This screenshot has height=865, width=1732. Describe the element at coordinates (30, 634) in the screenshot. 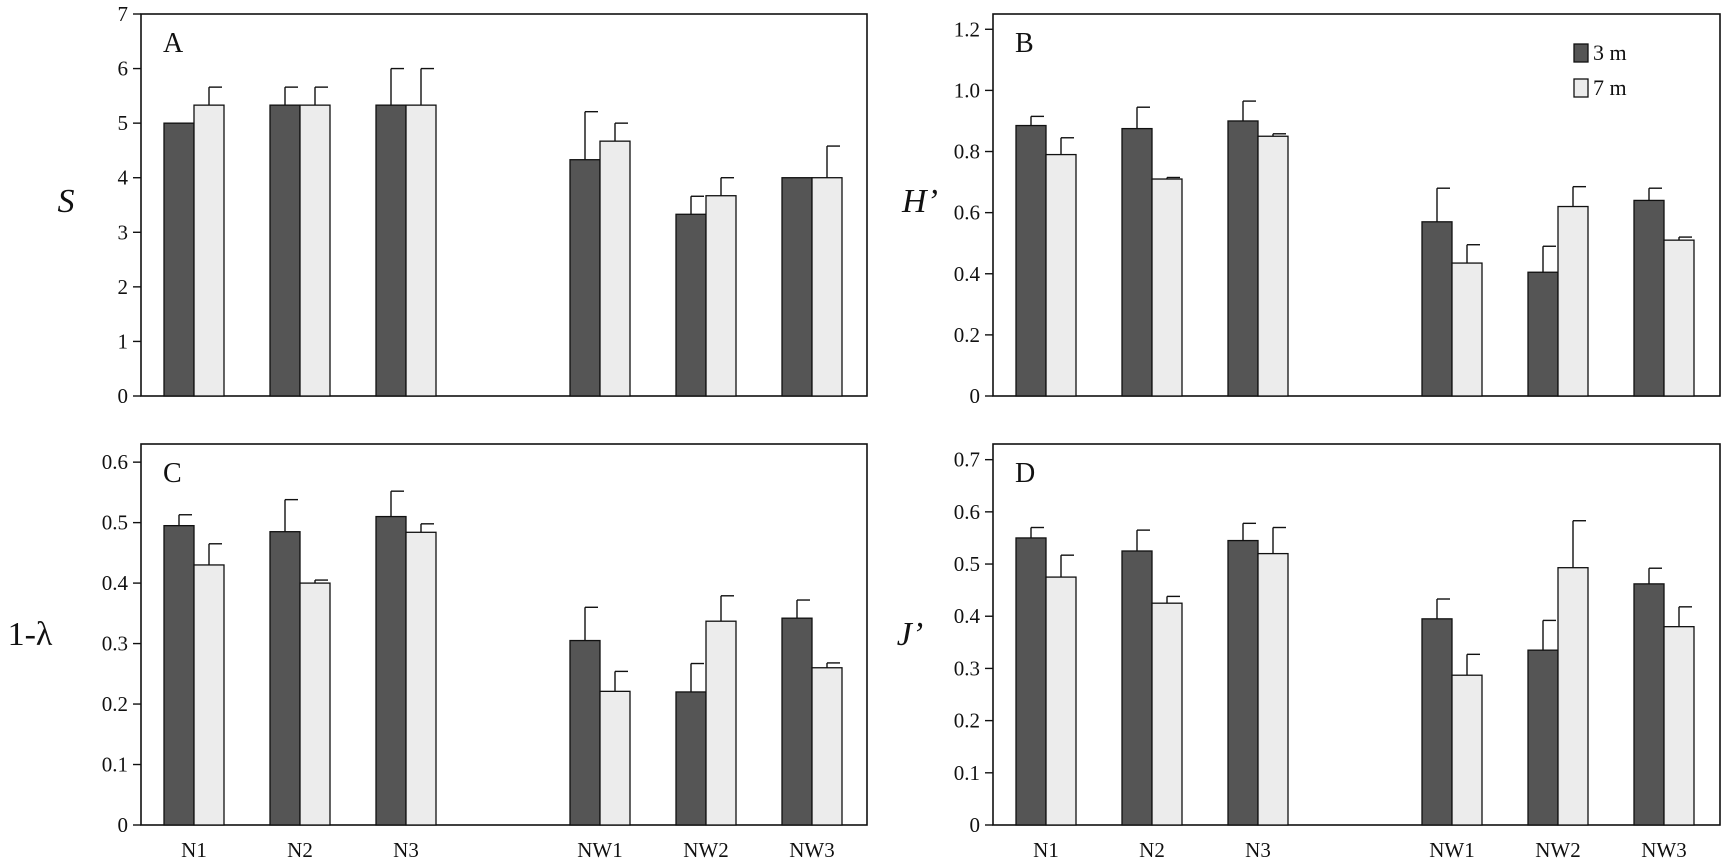

I see `y-axis-label: 1-λ` at that location.